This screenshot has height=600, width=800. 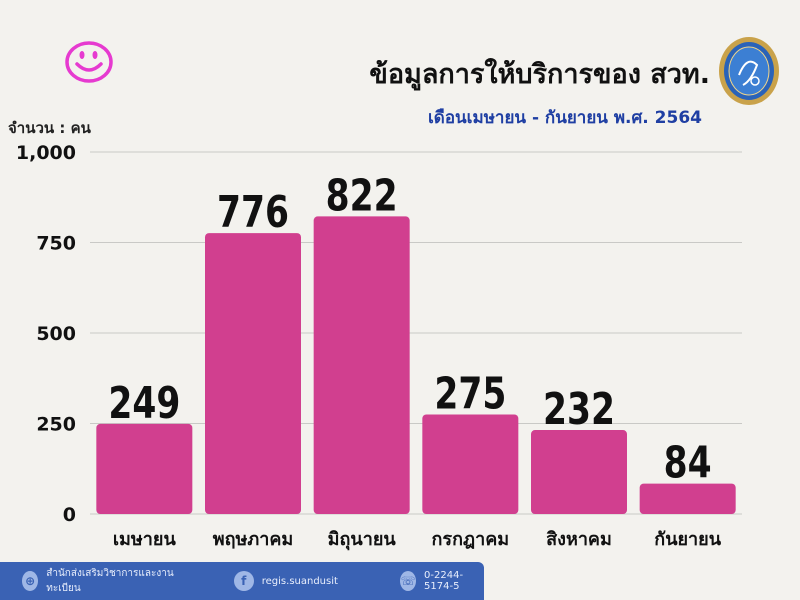 I want to click on x-category-label: สิงหาคม, so click(x=579, y=539).